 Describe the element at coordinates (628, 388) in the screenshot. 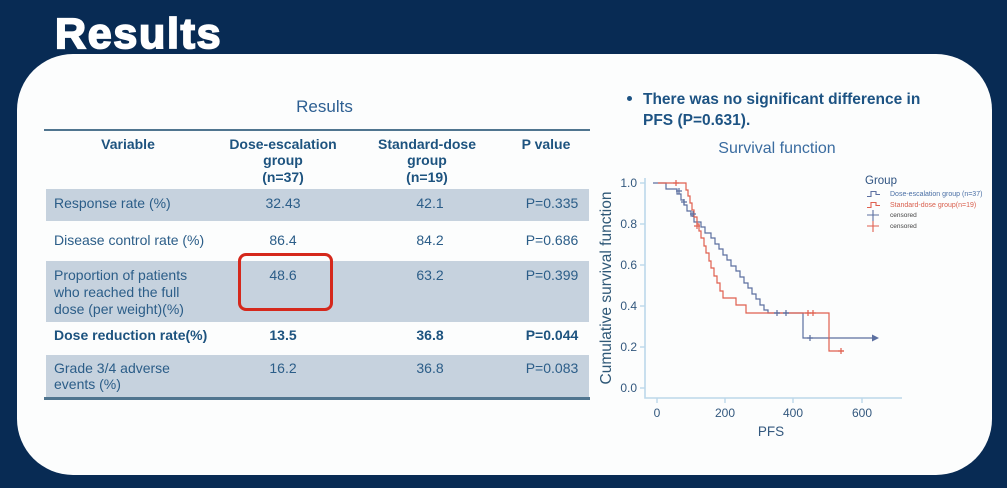

I see `svg-text: 0.0` at that location.